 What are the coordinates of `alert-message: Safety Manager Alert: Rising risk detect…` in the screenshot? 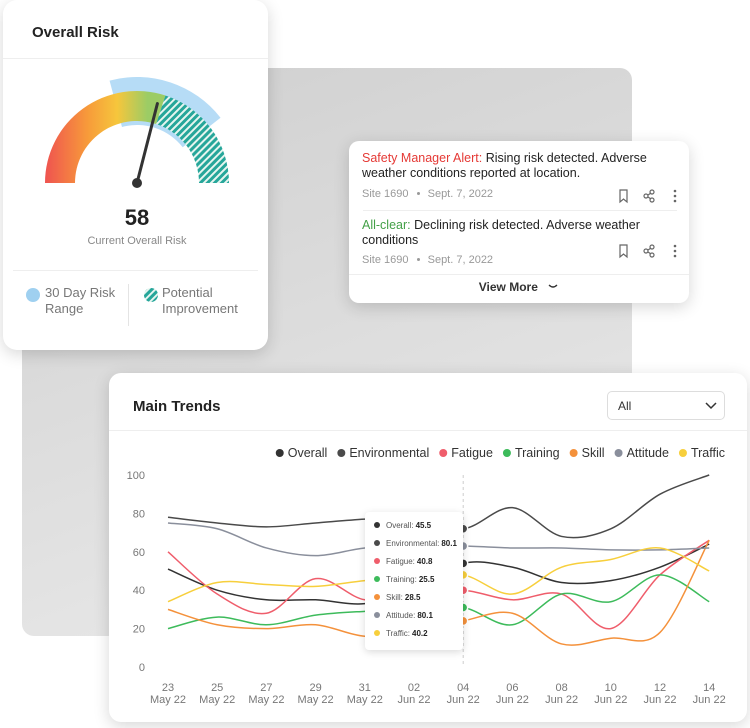 It's located at (507, 166).